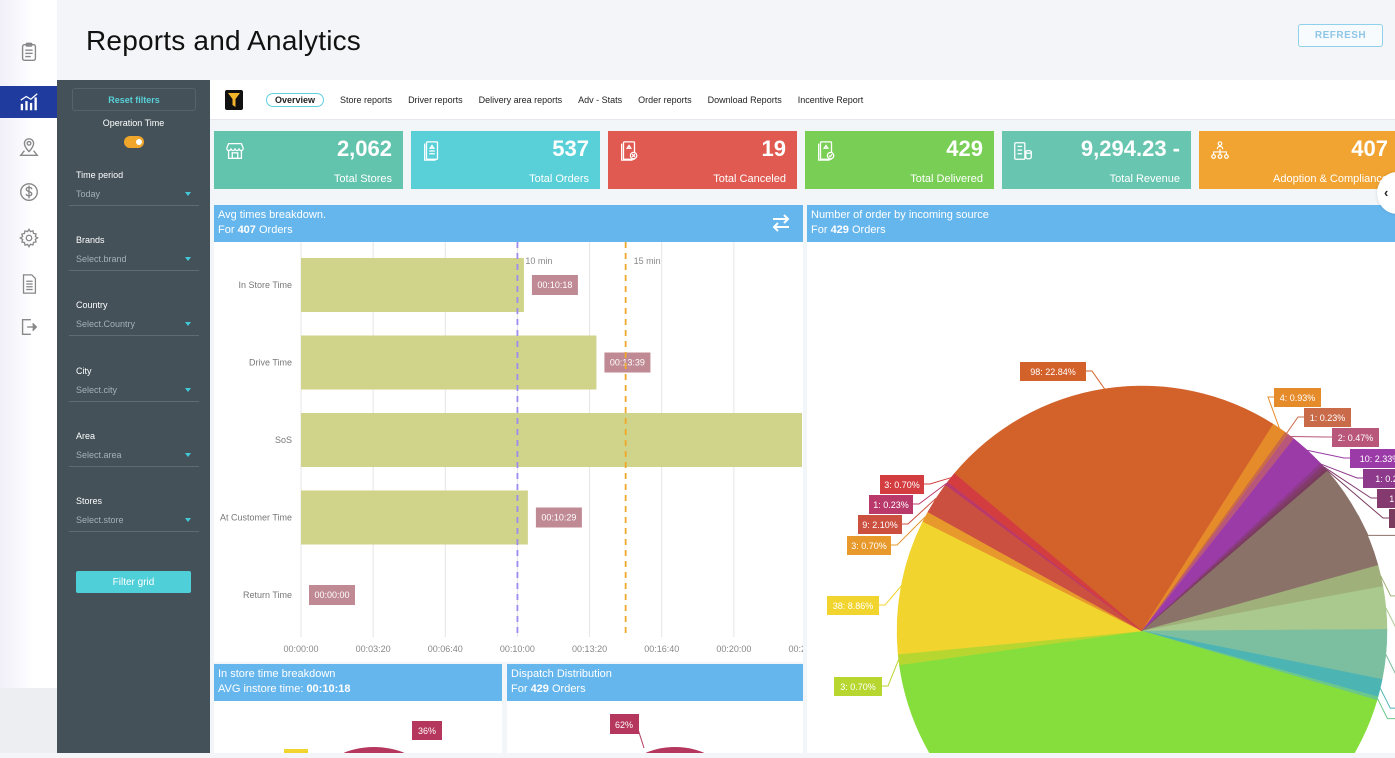 The image size is (1395, 758). I want to click on category-label: Return Time, so click(267, 595).